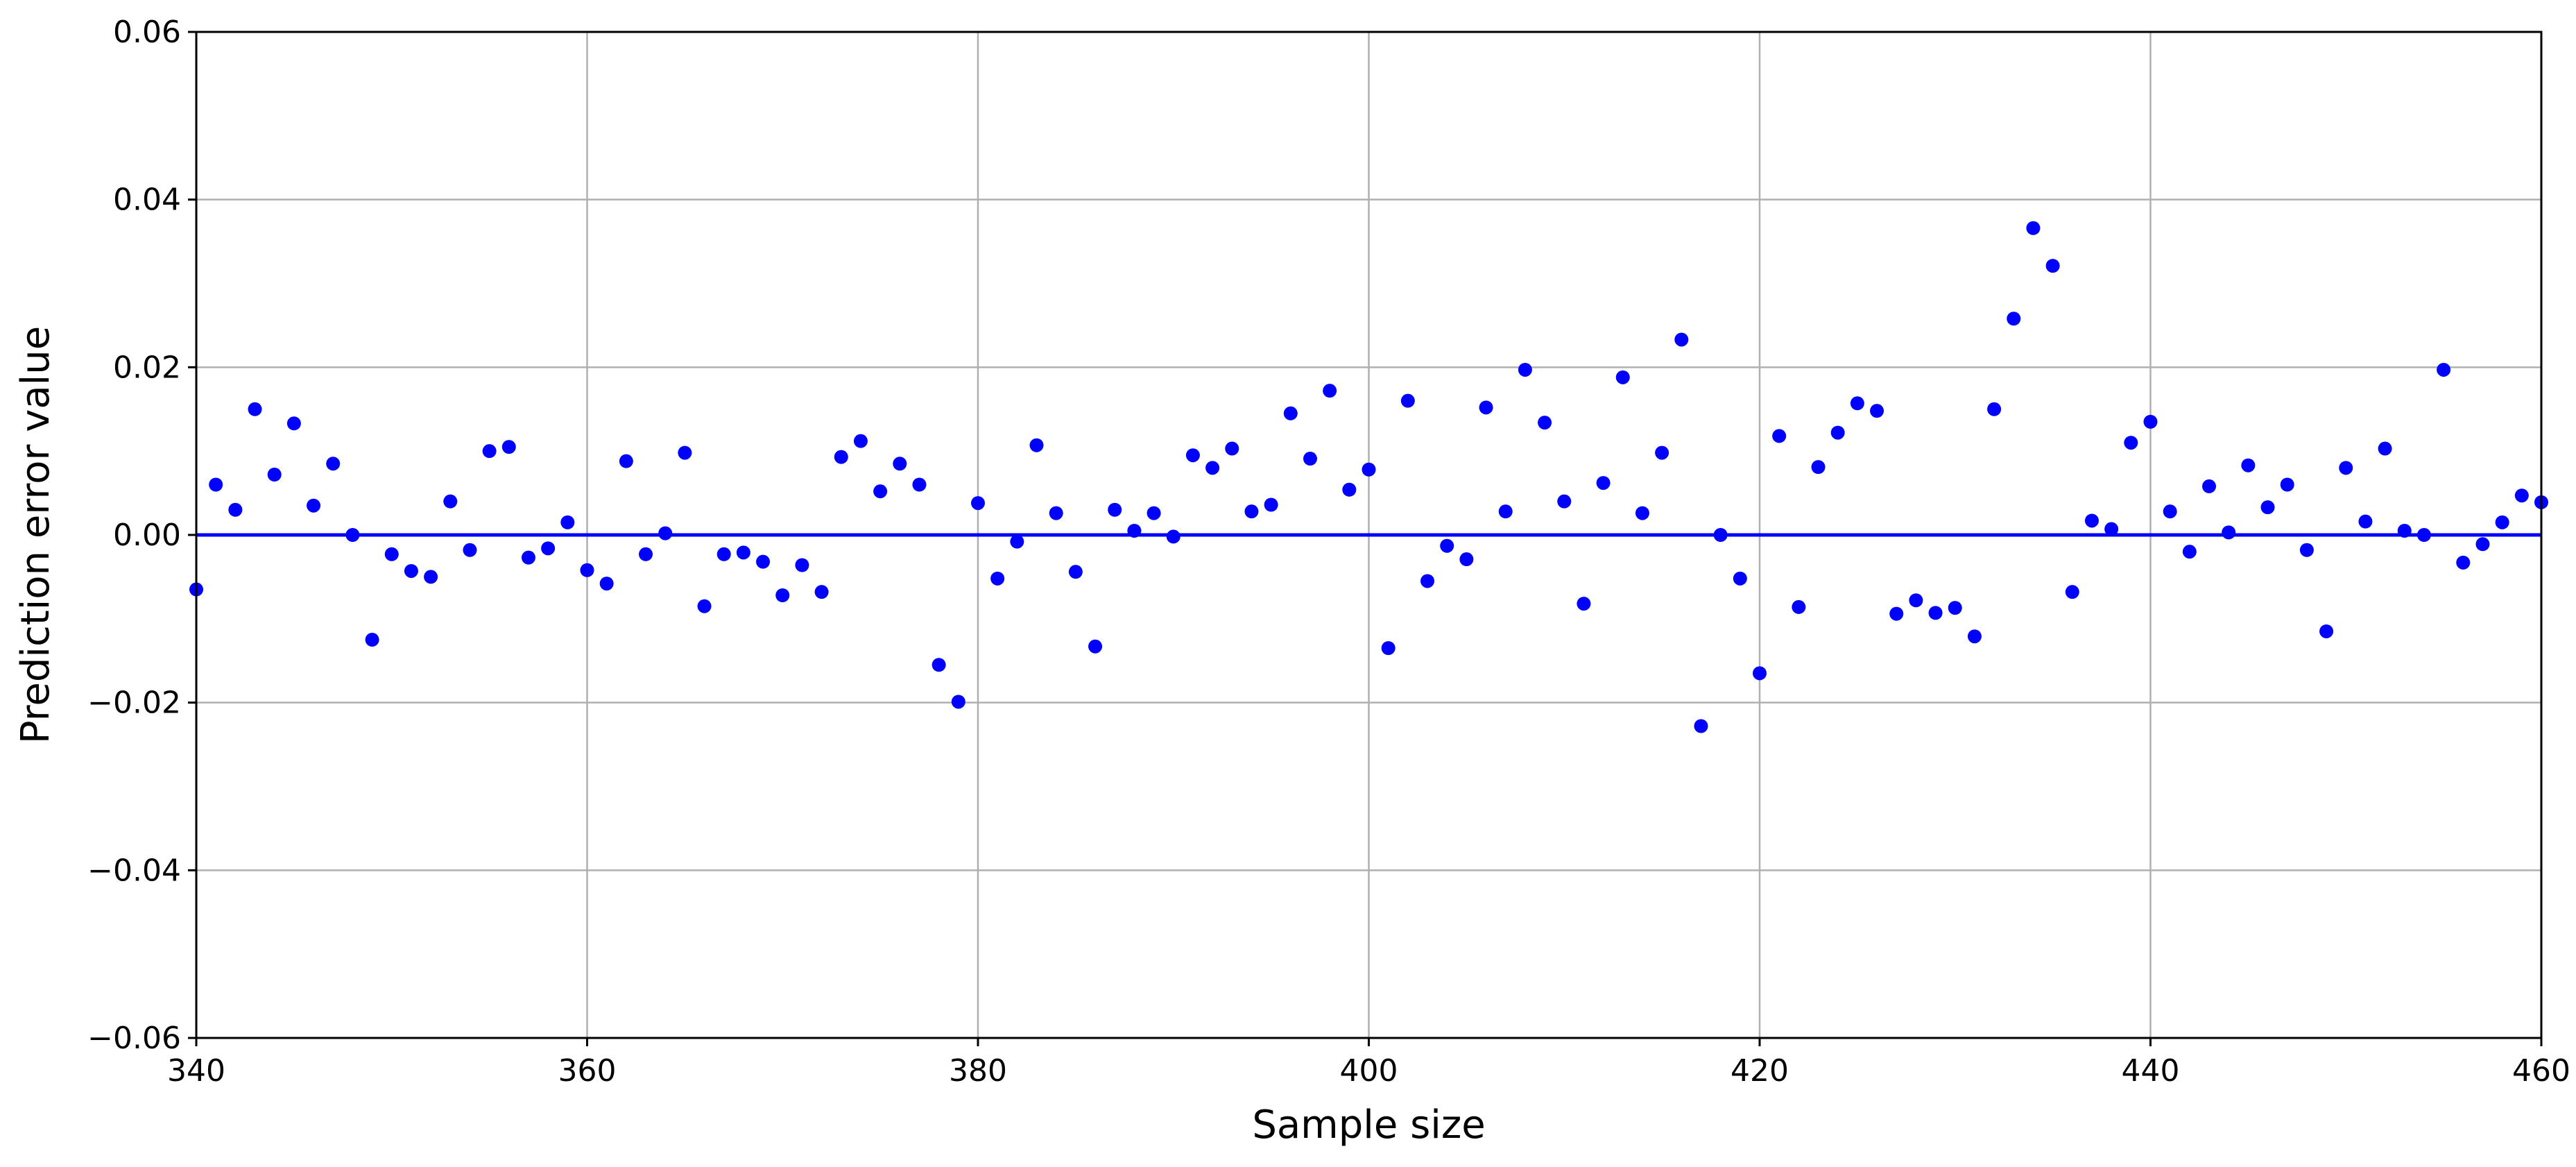  What do you see at coordinates (147, 367) in the screenshot?
I see `y-tick-label: 0.02` at bounding box center [147, 367].